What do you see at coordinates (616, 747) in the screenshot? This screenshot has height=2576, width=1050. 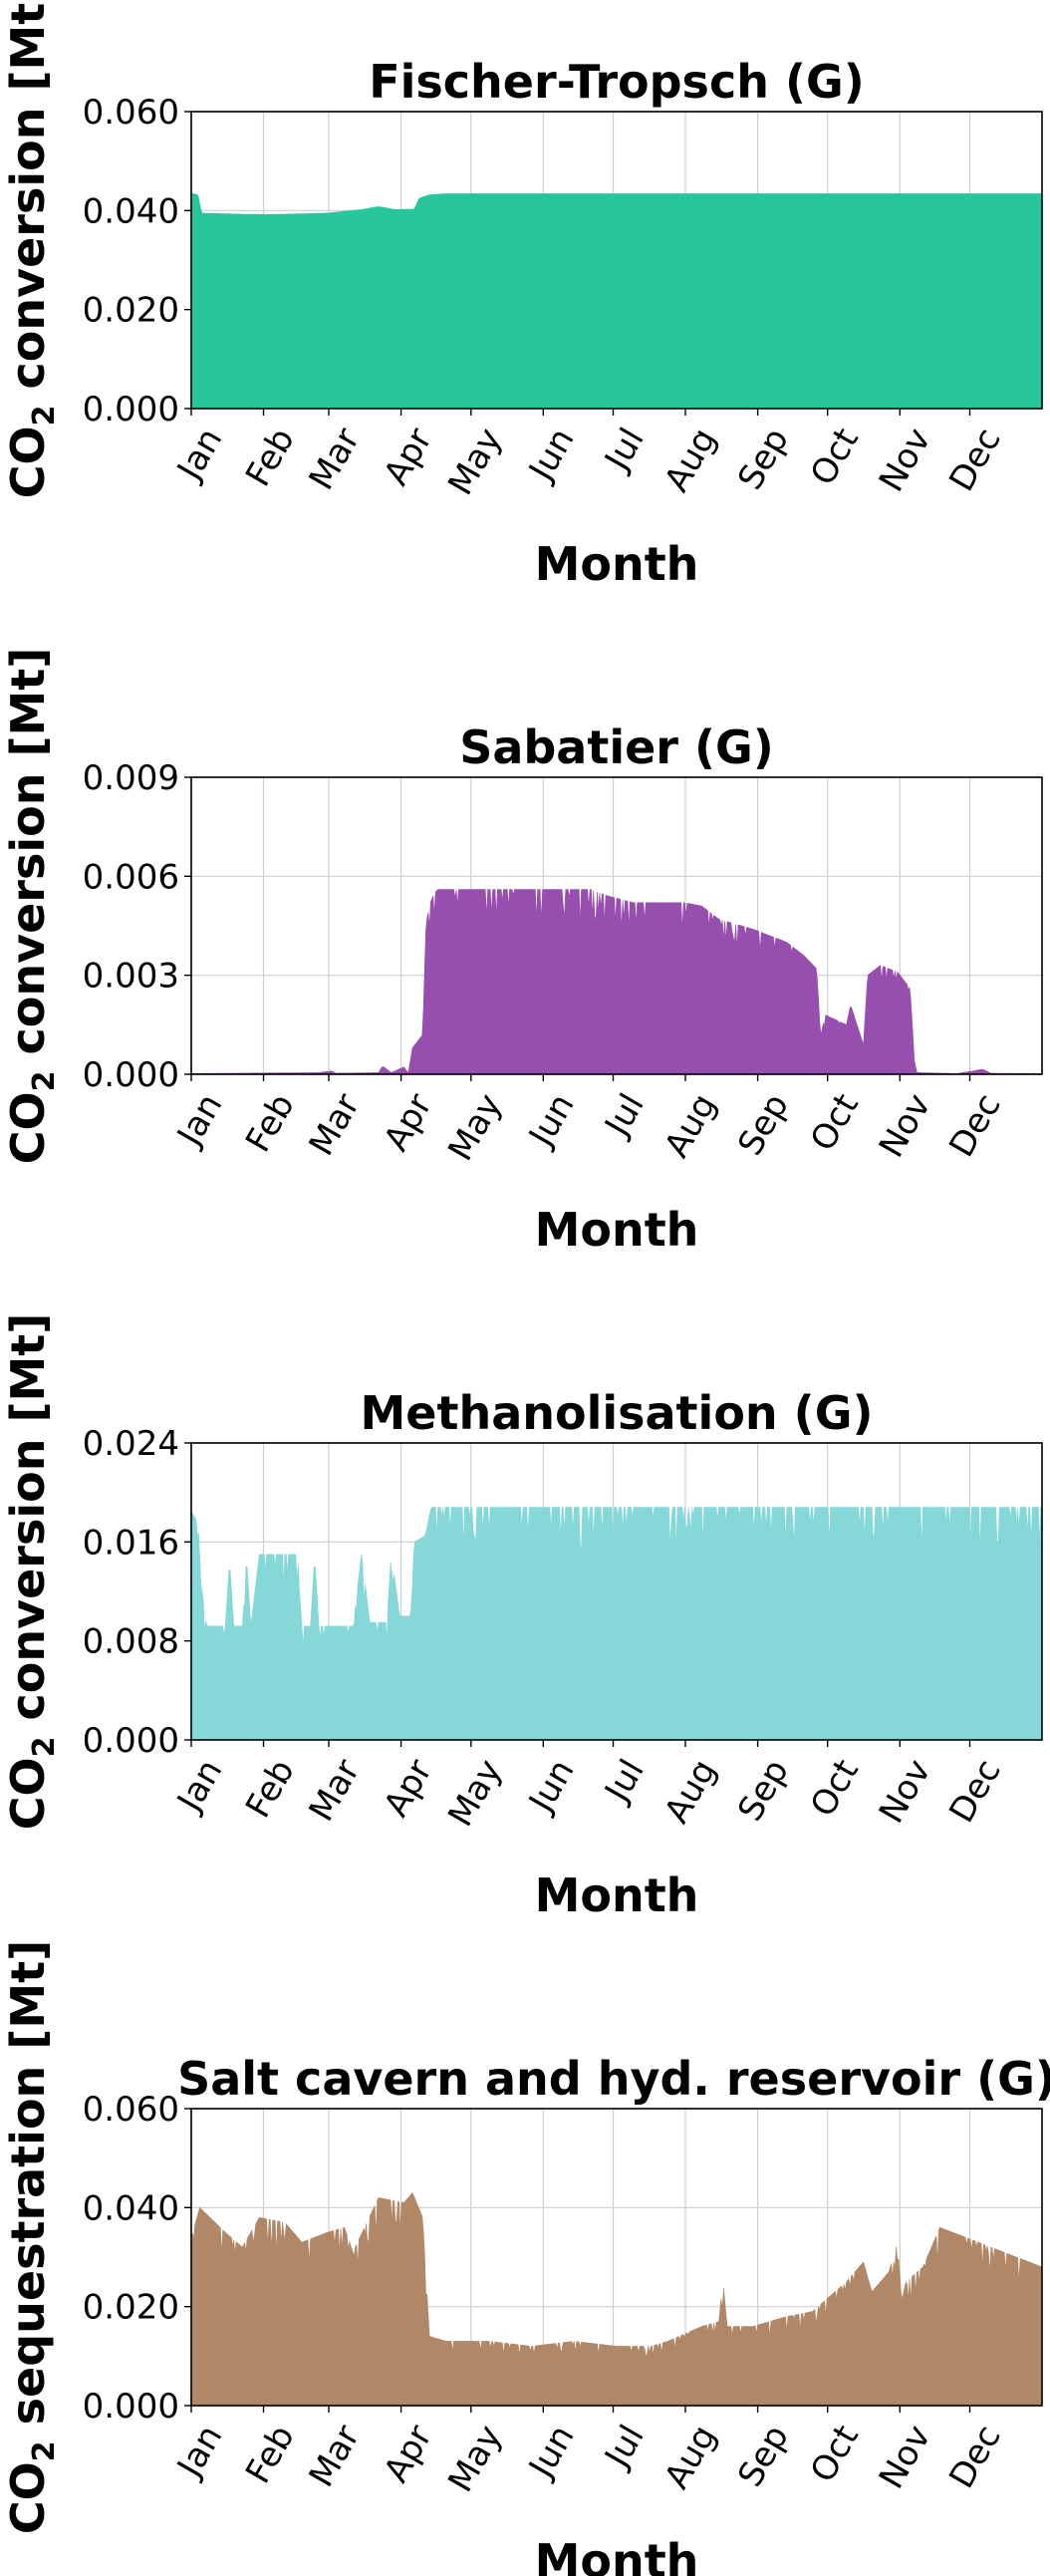 I see `chart-title: Sabatier (G)` at bounding box center [616, 747].